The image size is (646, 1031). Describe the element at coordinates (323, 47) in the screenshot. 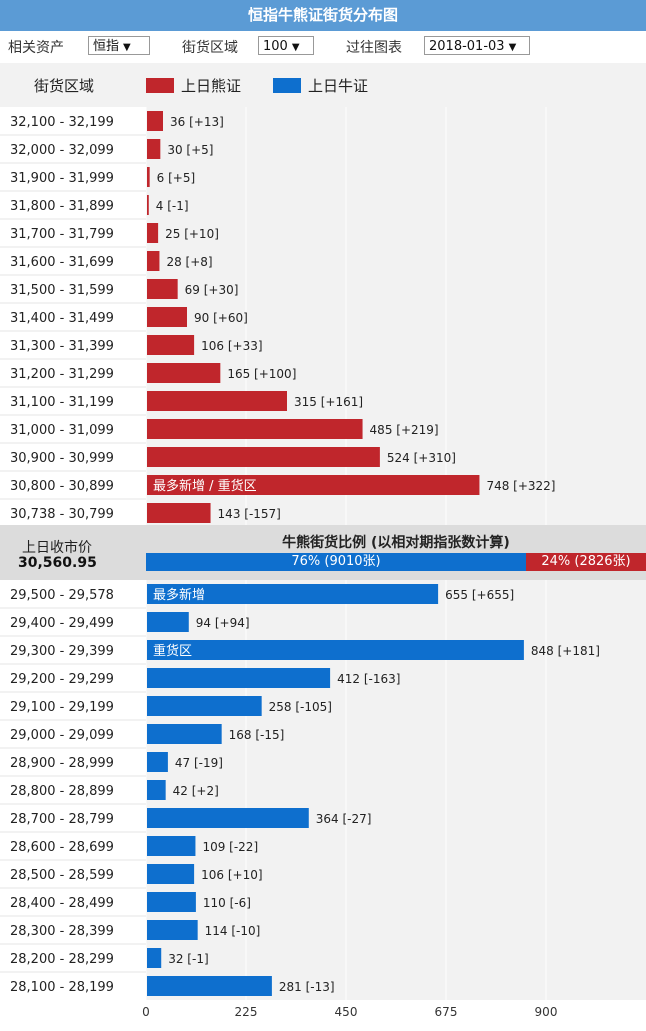

I see `controls-bar: 相关资产 恒指 ▼ 街货区域 100 ▼ 过往图表 2018-01-03 ▼` at that location.